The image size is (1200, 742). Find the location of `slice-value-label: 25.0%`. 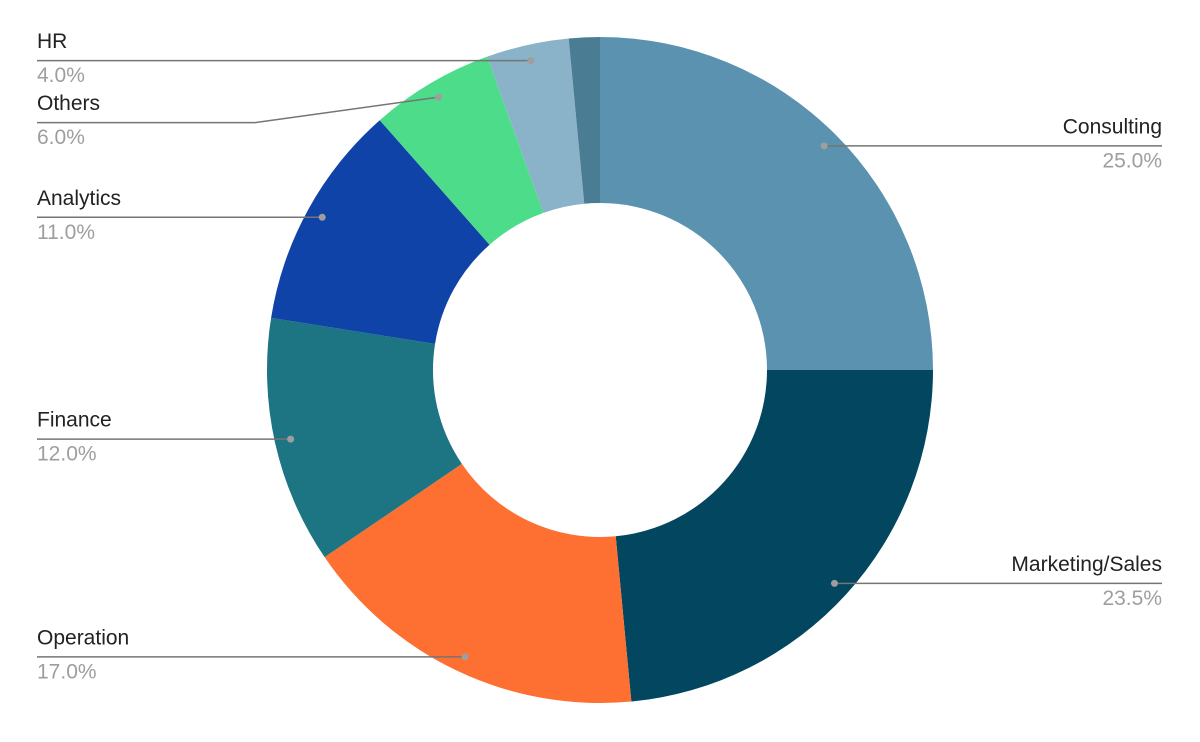

slice-value-label: 25.0% is located at coordinates (1132, 160).